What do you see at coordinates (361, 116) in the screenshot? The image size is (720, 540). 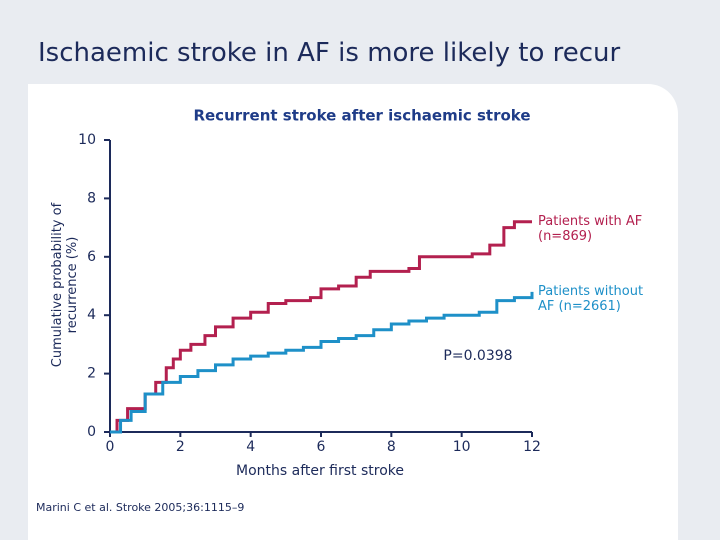 I see `chart-title: Recurrent stroke after ischaemic stroke` at bounding box center [361, 116].